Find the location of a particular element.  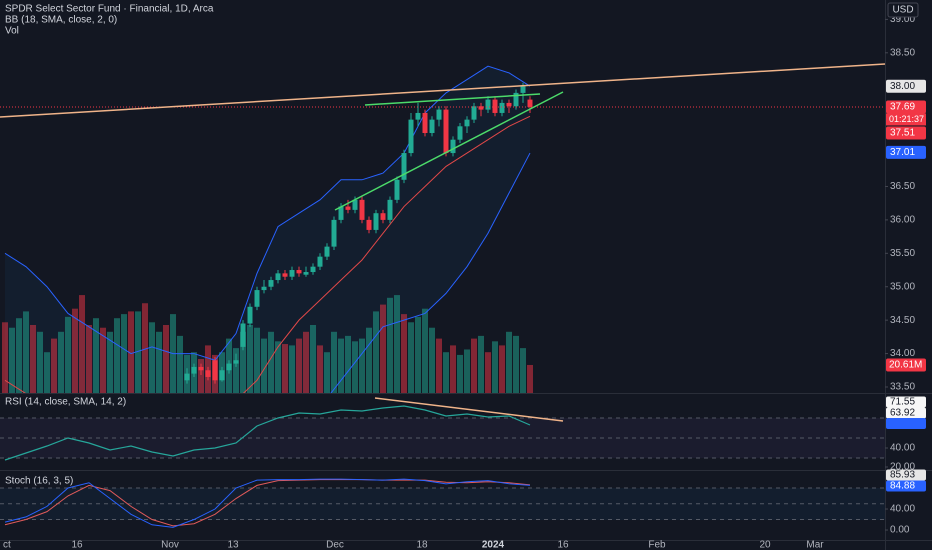

currency-button is located at coordinates (903, 10).